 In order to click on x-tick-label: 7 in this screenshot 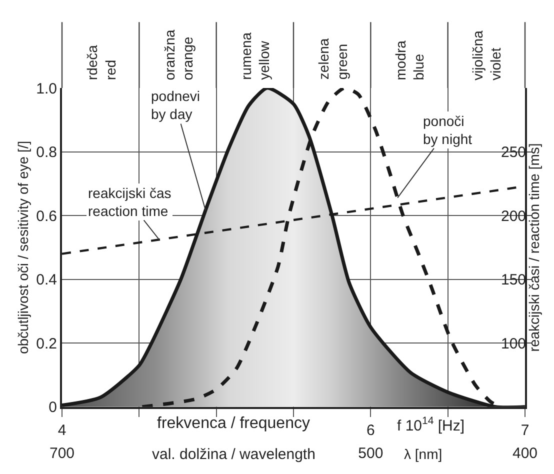, I will do `click(525, 430)`.